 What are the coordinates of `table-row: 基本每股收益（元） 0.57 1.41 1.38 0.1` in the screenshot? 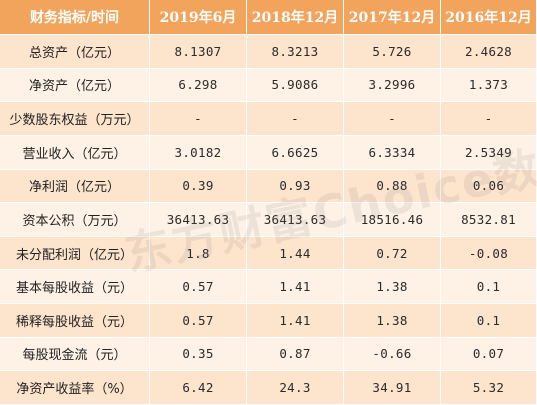 It's located at (268, 287).